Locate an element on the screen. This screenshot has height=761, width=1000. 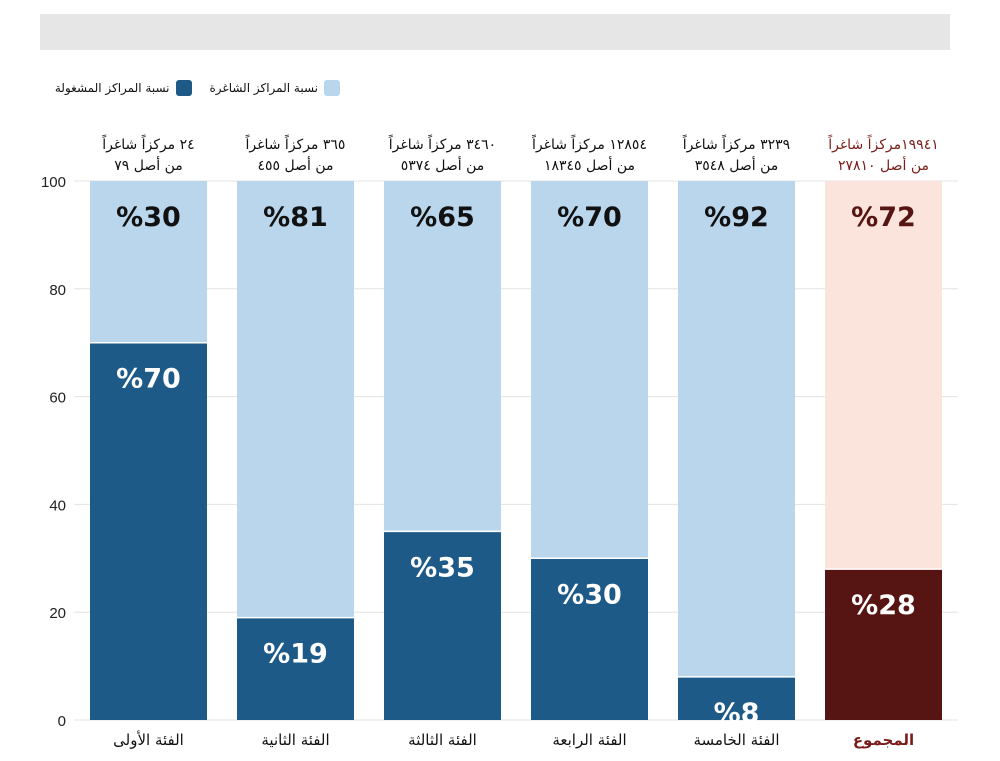
bar-annotation-line2: من أصل ٣٥٤٨ is located at coordinates (737, 165).